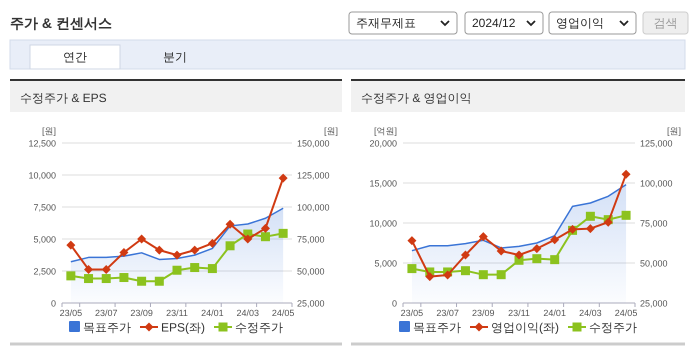 The width and height of the screenshot is (695, 349). I want to click on chart-title: 수정주가 & 영업이익, so click(416, 98).